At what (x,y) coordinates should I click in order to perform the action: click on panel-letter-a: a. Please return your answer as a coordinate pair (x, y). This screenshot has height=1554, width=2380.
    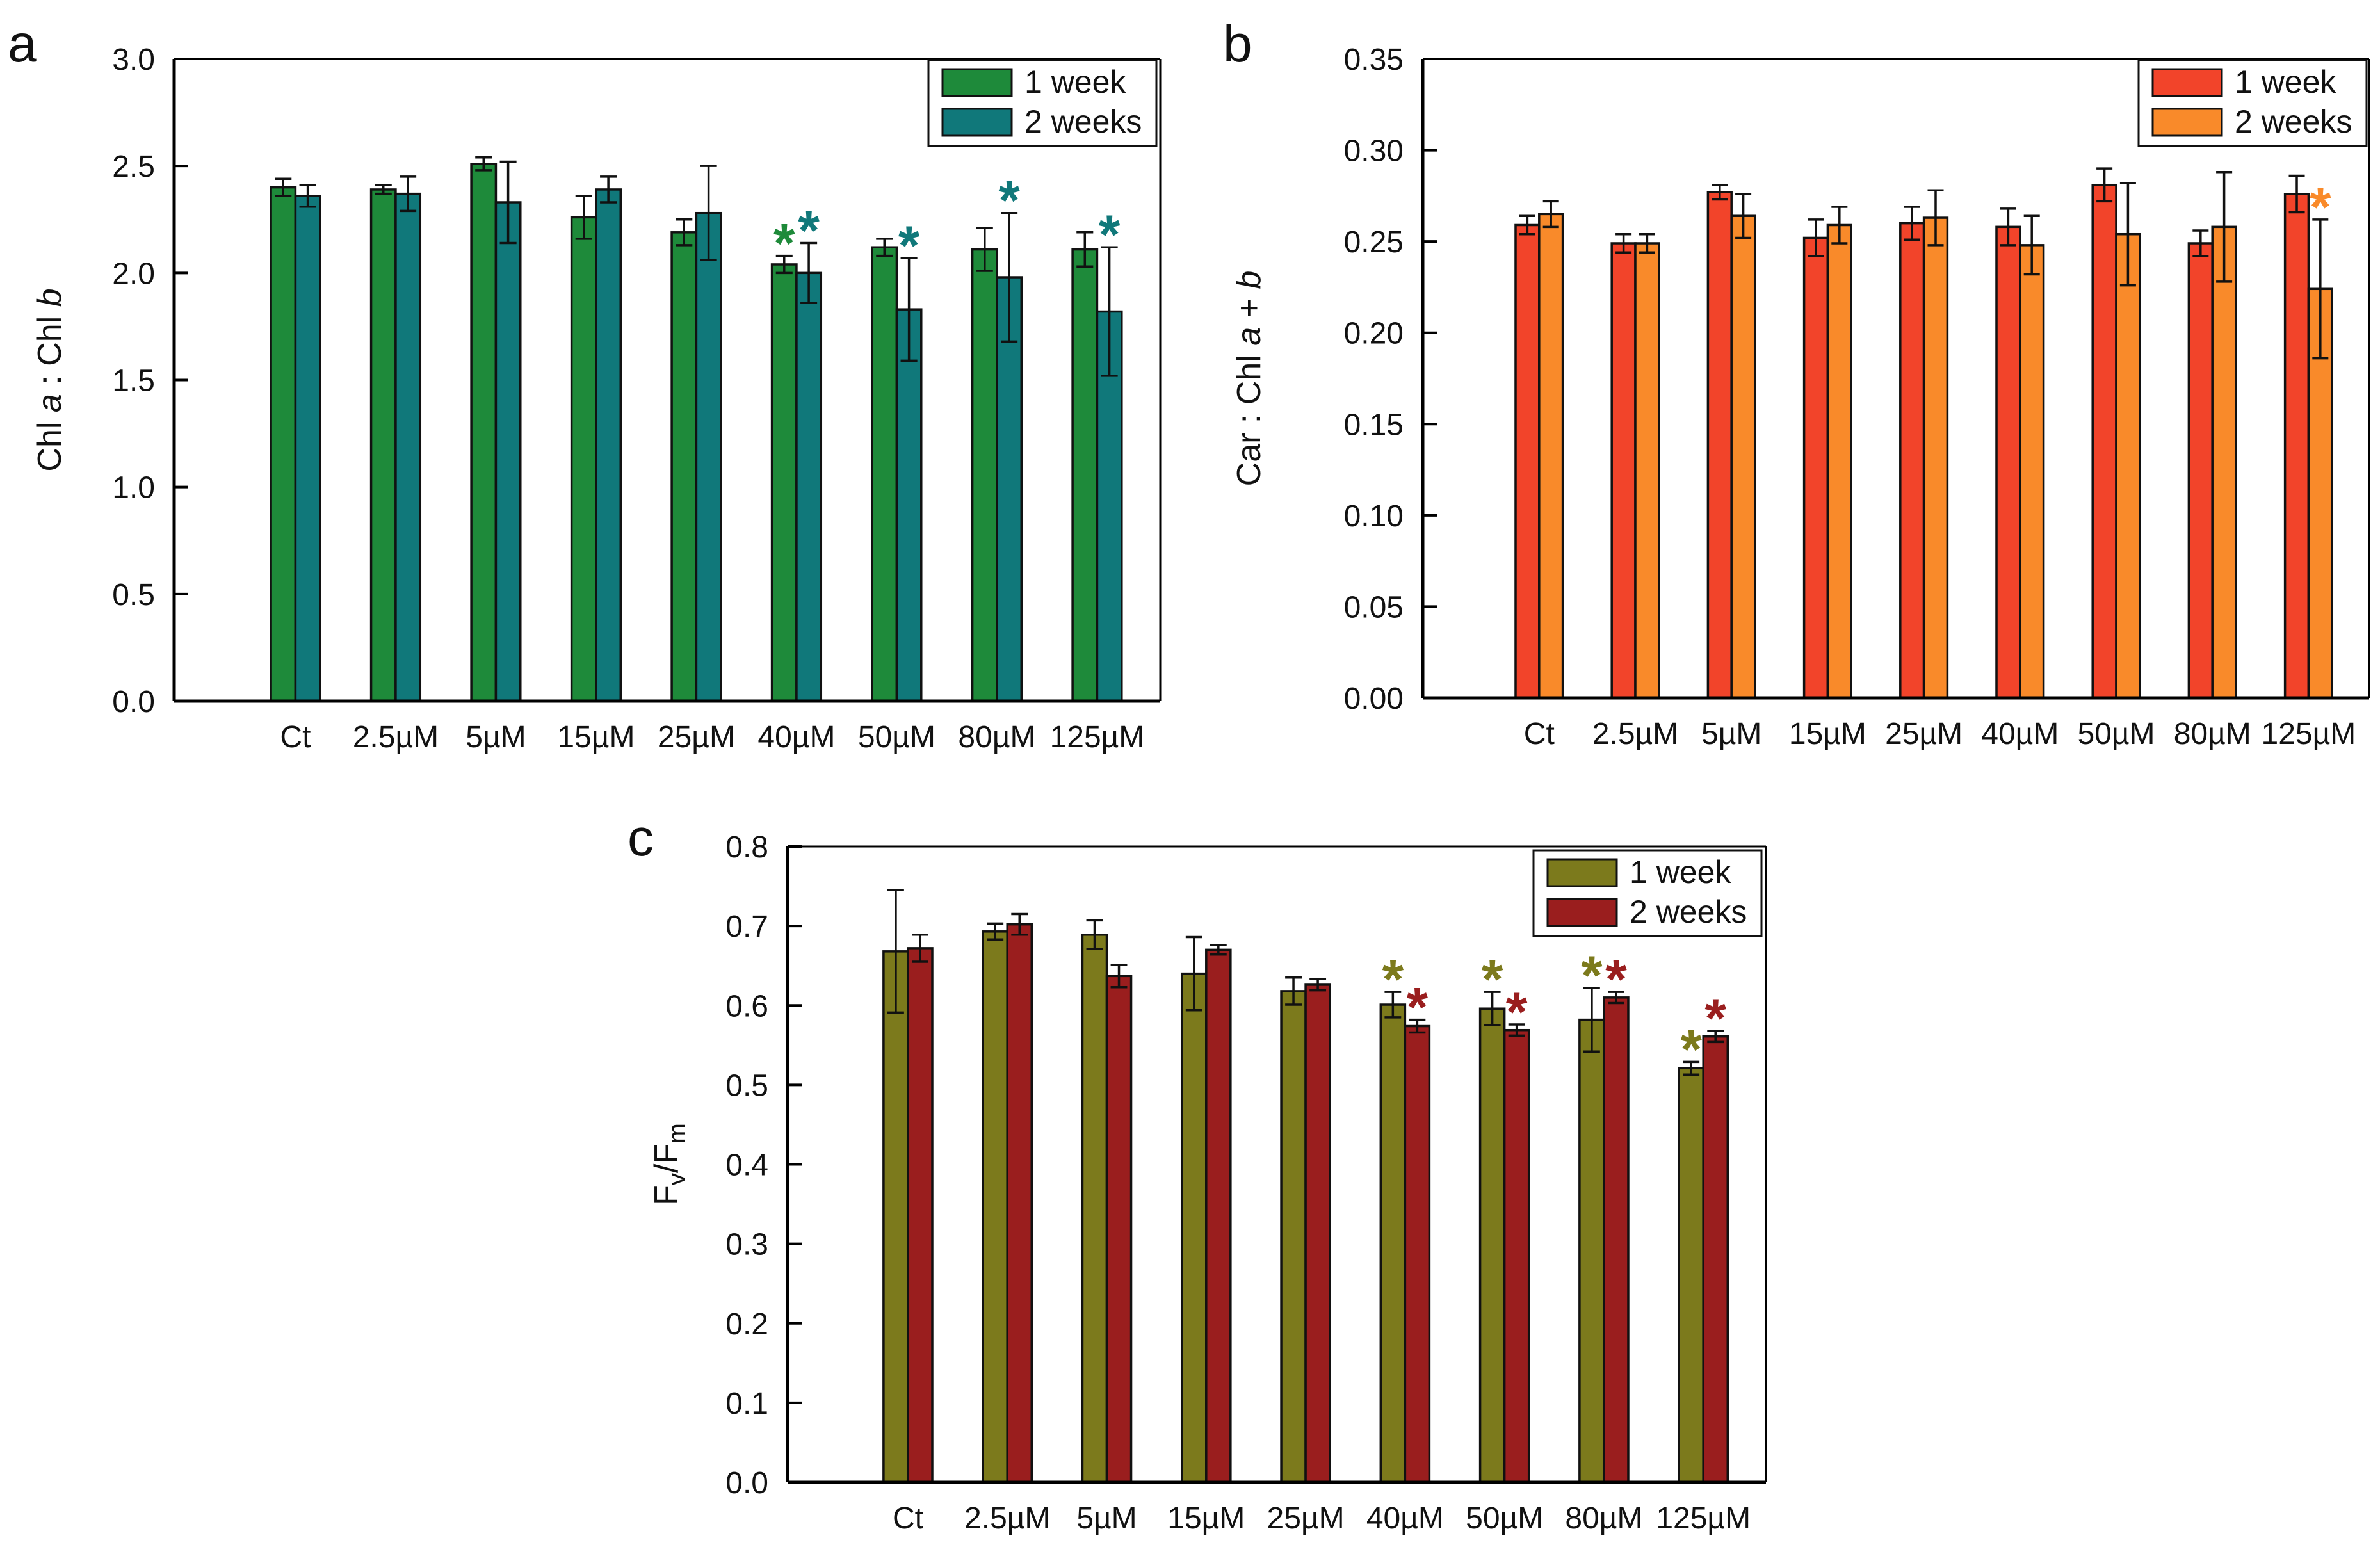
    Looking at the image, I should click on (22, 44).